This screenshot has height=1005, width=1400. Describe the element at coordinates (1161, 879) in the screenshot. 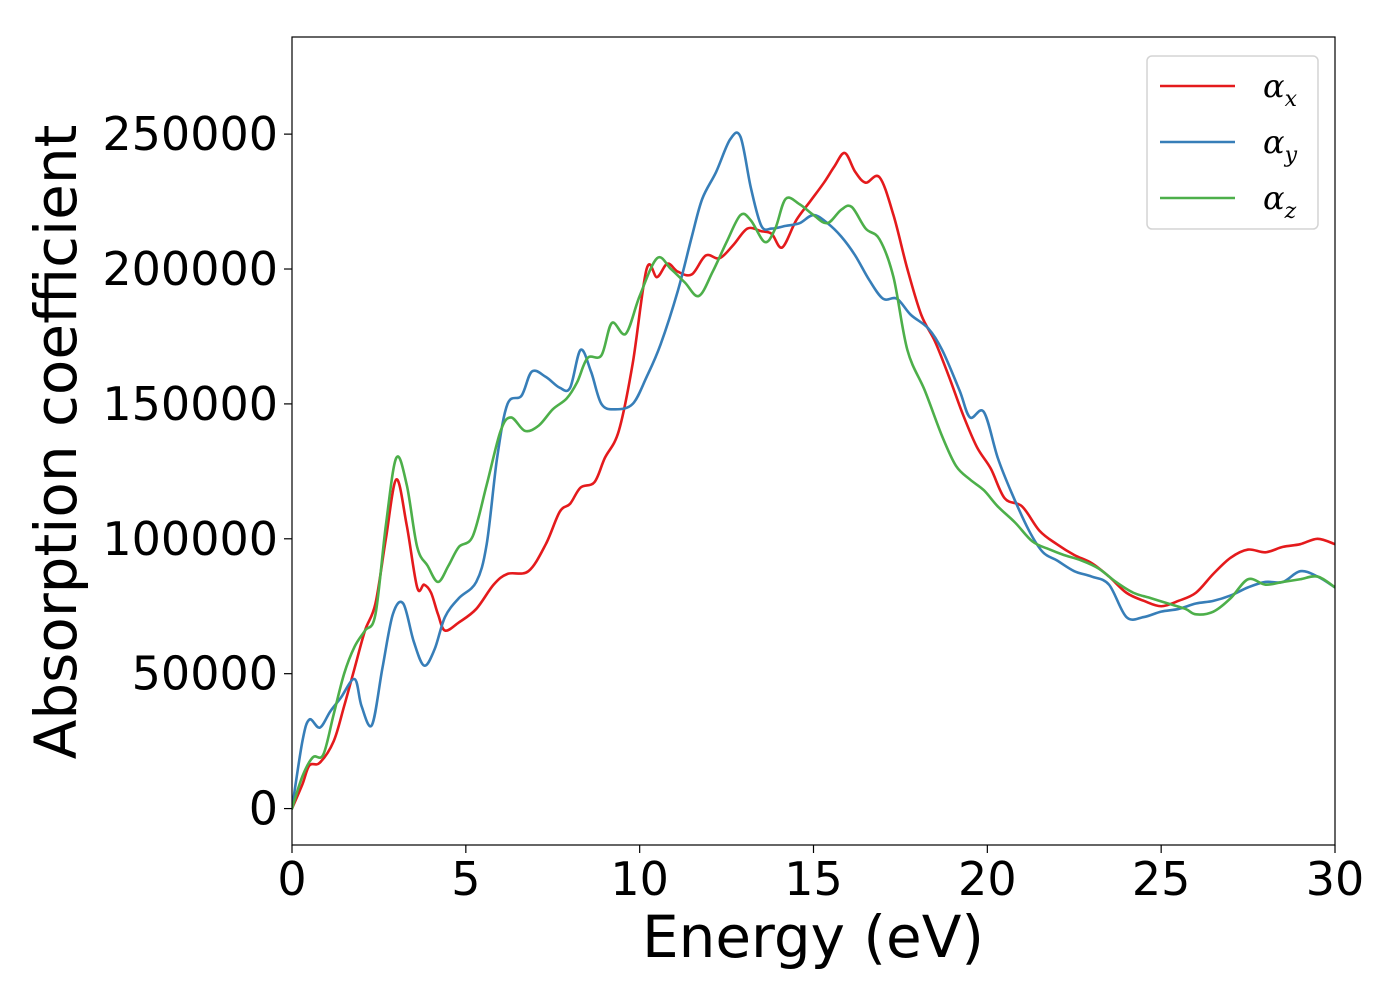

I see `x-tick-label: 25` at that location.